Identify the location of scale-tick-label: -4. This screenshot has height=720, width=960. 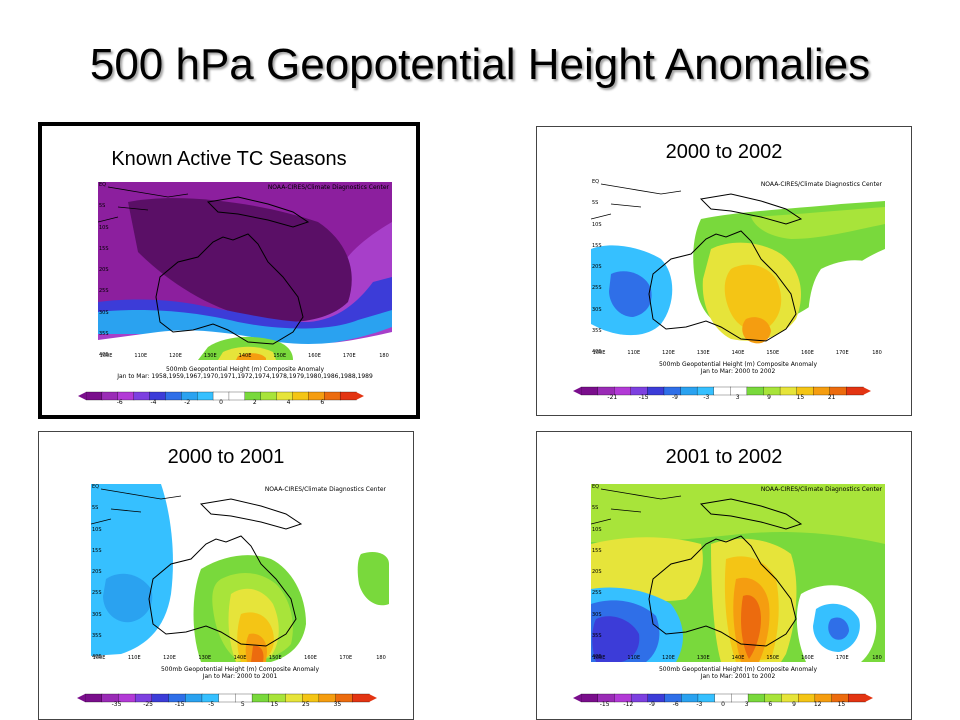
(153, 402).